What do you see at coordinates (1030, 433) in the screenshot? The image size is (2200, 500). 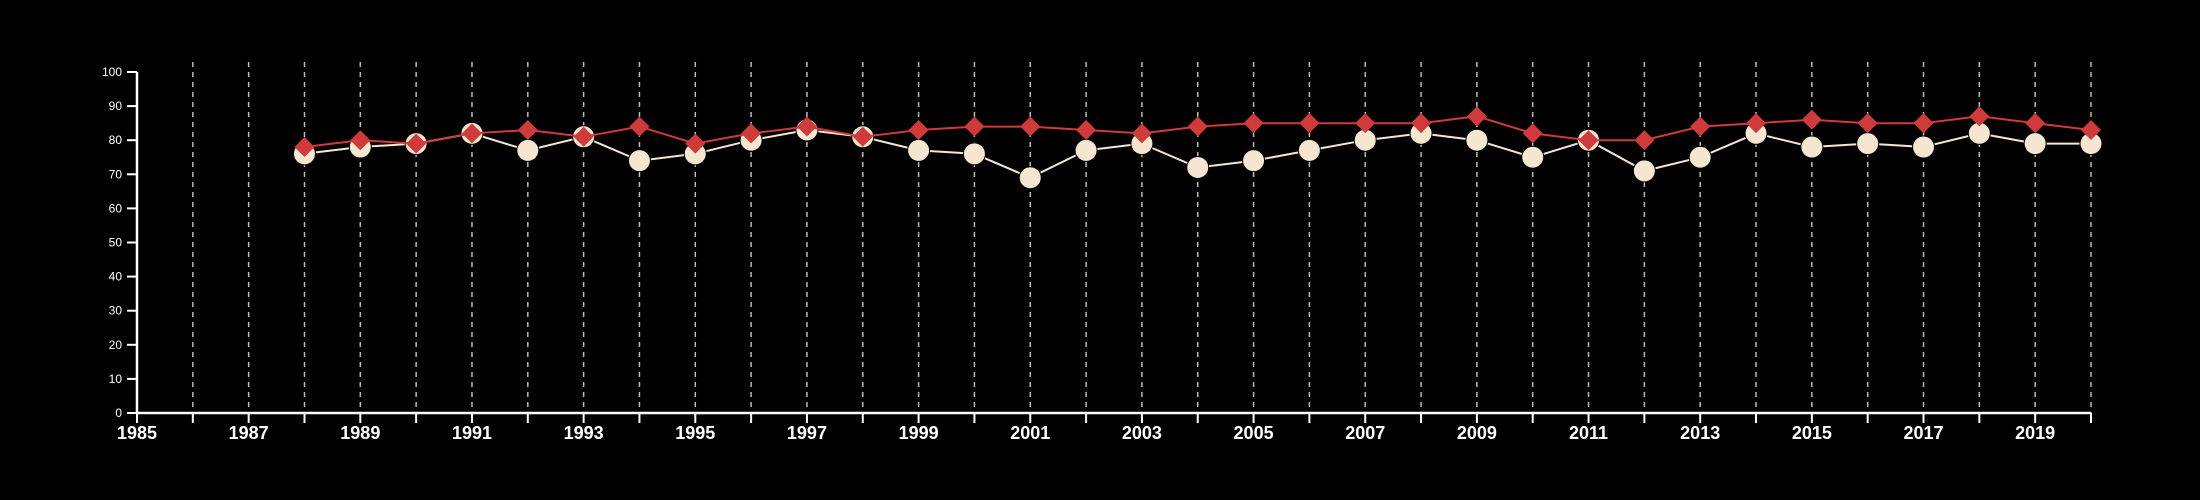 I see `x-tick-label: 2001` at bounding box center [1030, 433].